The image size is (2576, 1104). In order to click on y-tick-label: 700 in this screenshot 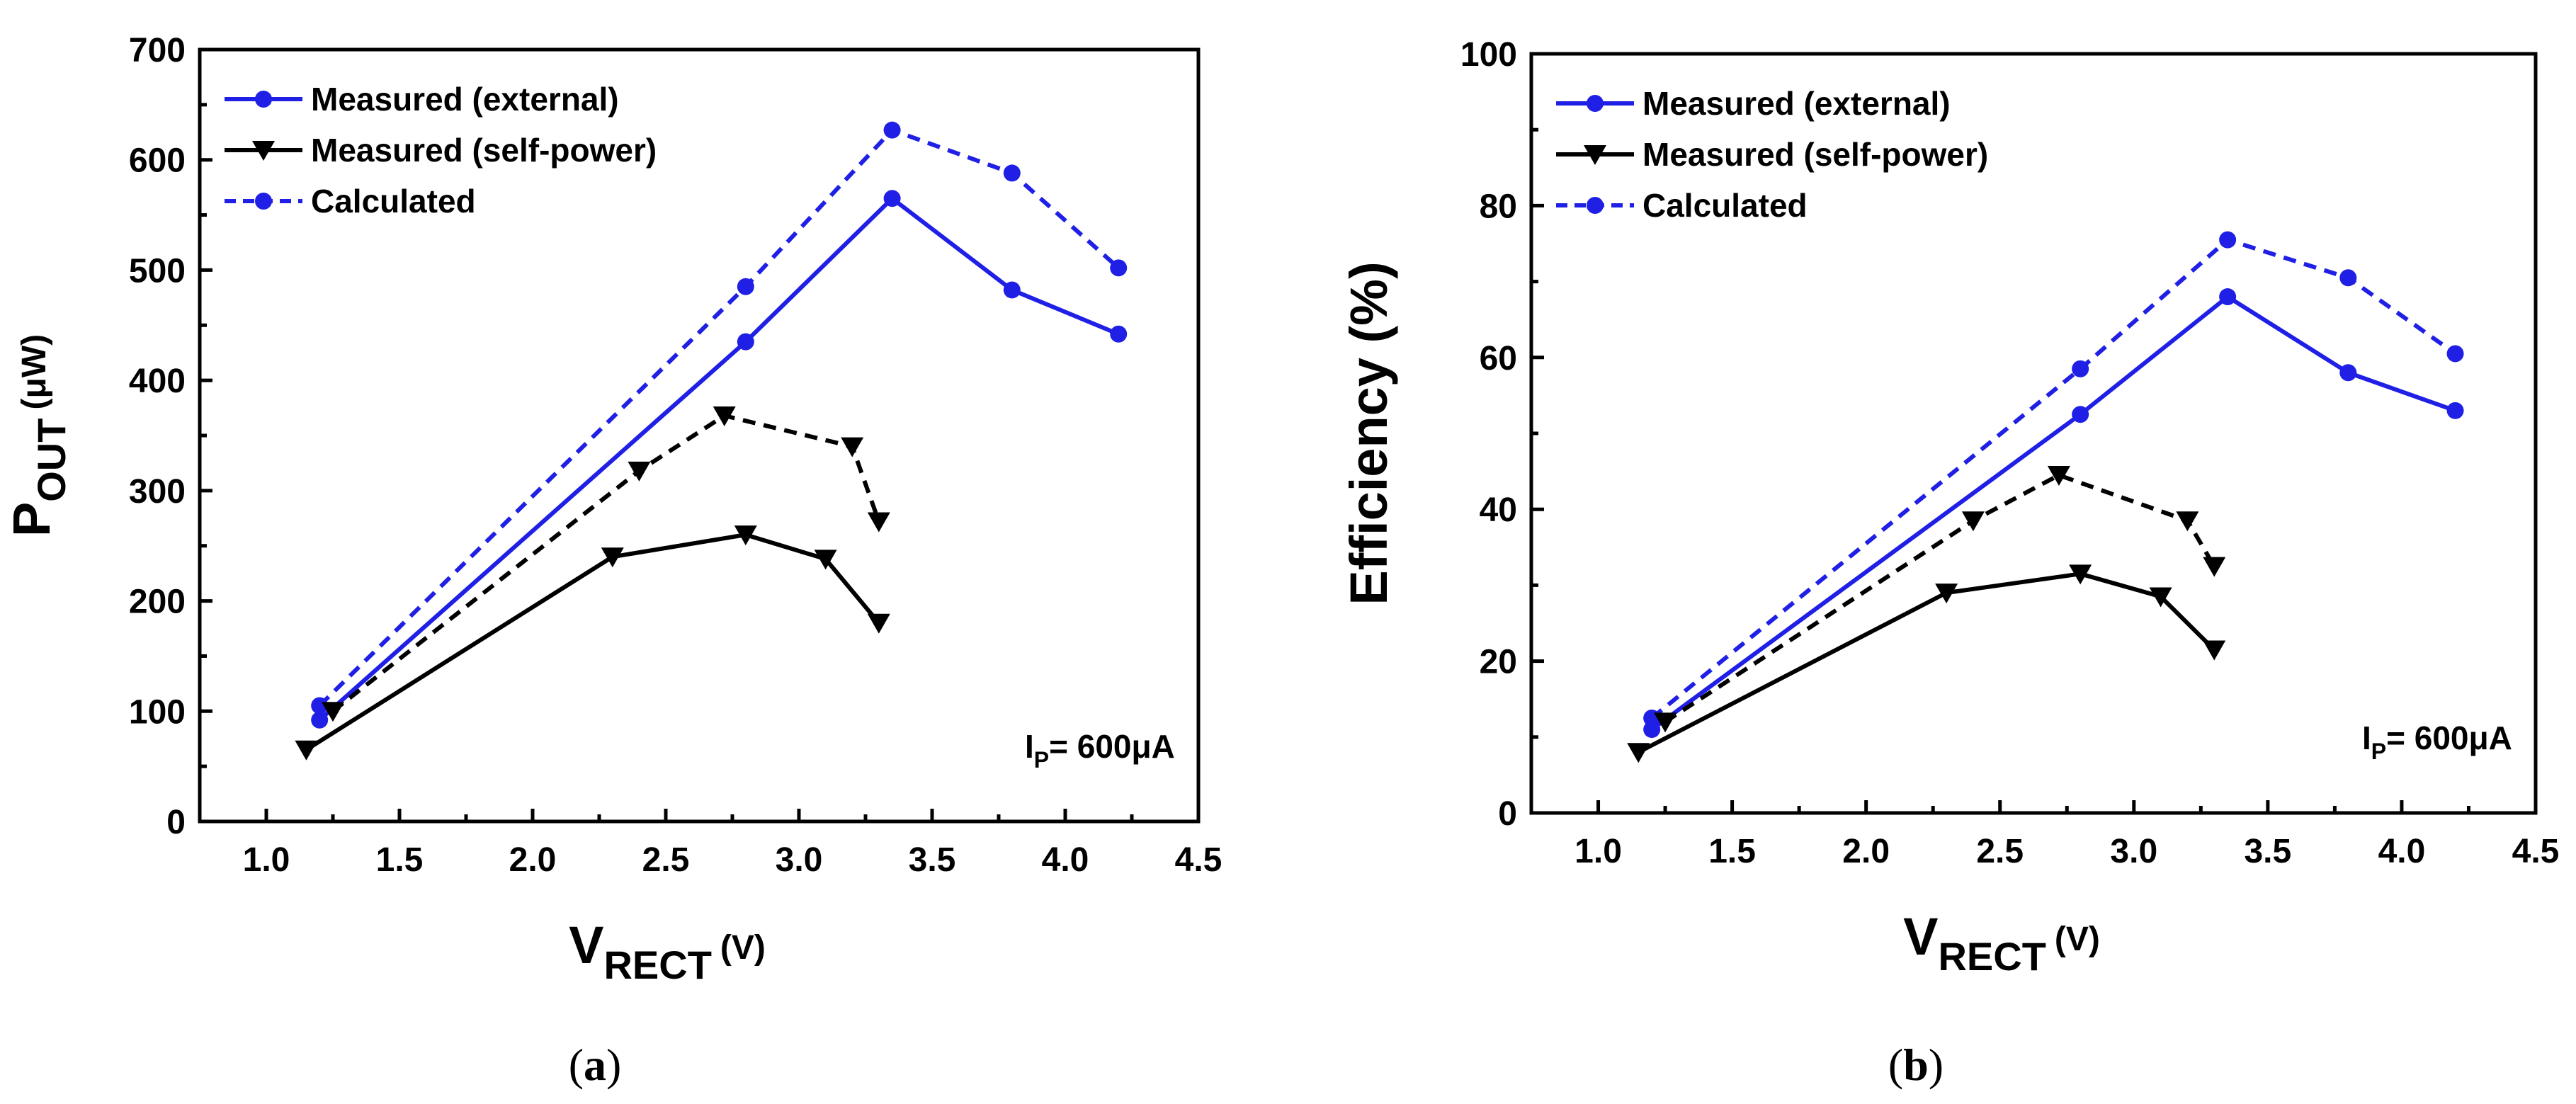, I will do `click(157, 51)`.